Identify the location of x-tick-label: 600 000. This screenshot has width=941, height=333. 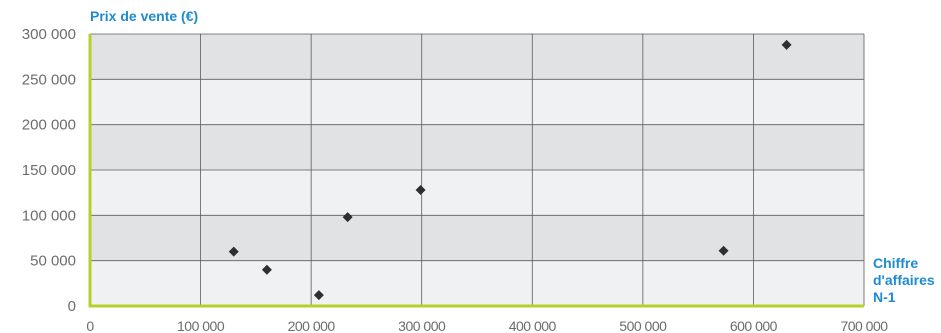
(754, 325).